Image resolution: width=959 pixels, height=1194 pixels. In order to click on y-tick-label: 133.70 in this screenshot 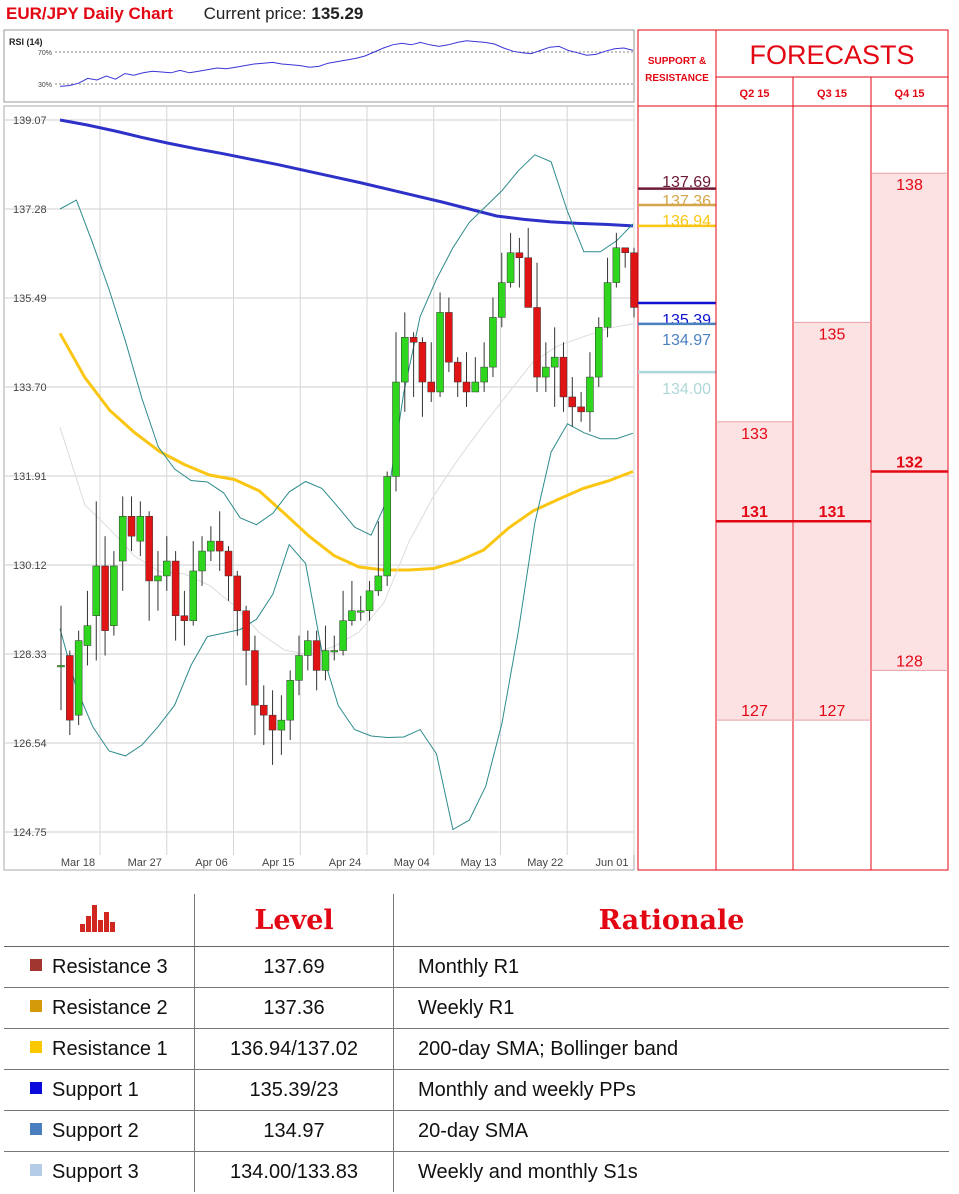, I will do `click(30, 388)`.